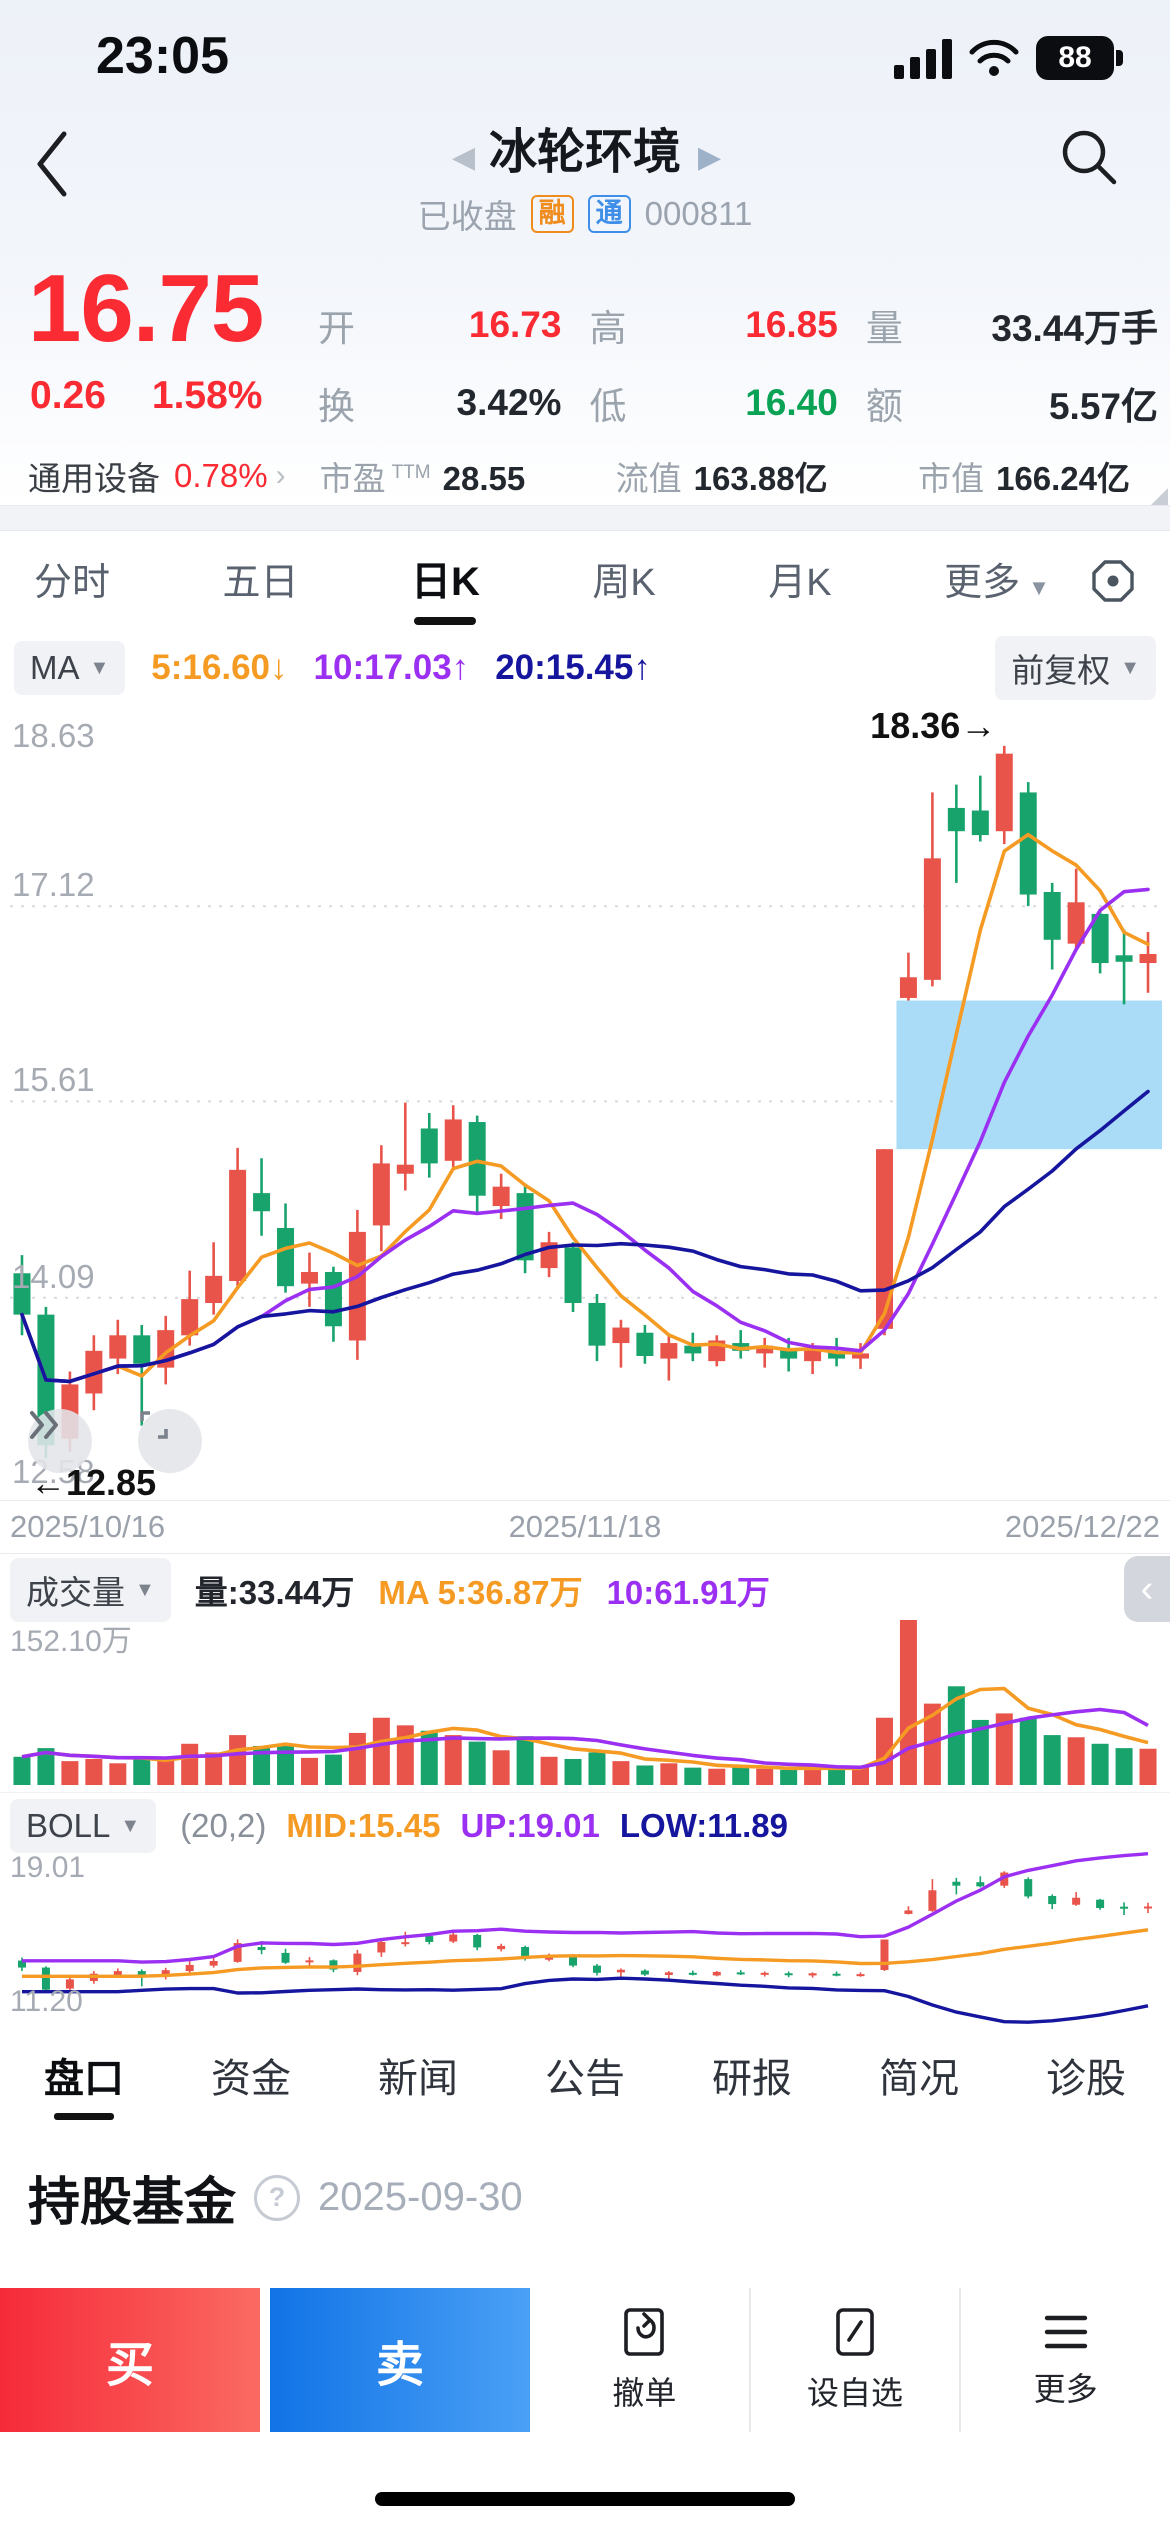 This screenshot has height=2532, width=1170. What do you see at coordinates (608, 406) in the screenshot?
I see `quote-stat-label: 低` at bounding box center [608, 406].